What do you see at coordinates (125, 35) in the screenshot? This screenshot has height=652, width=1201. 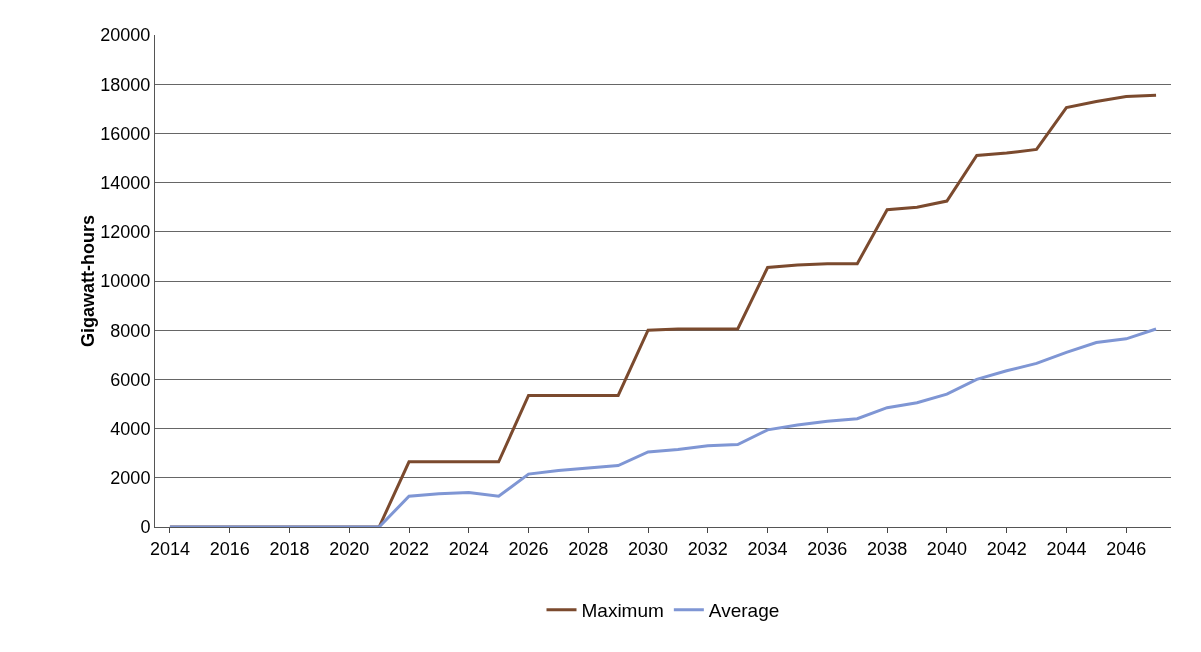 I see `y-tick-label: 20000` at bounding box center [125, 35].